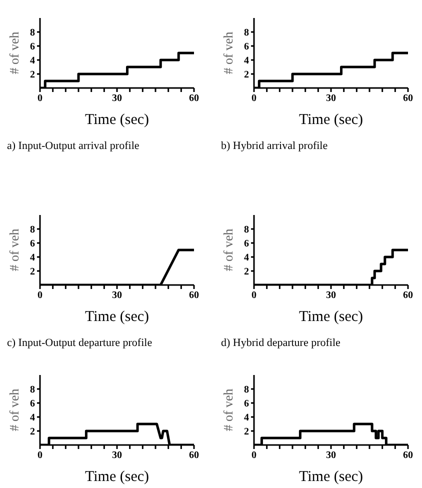 This screenshot has height=488, width=422. I want to click on text: a) Input-Output arrival profile, so click(73, 146).